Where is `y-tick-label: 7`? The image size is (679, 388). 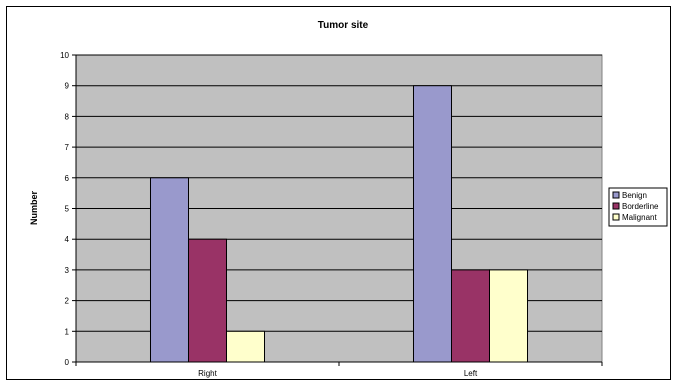 y-tick-label: 7 is located at coordinates (67, 147).